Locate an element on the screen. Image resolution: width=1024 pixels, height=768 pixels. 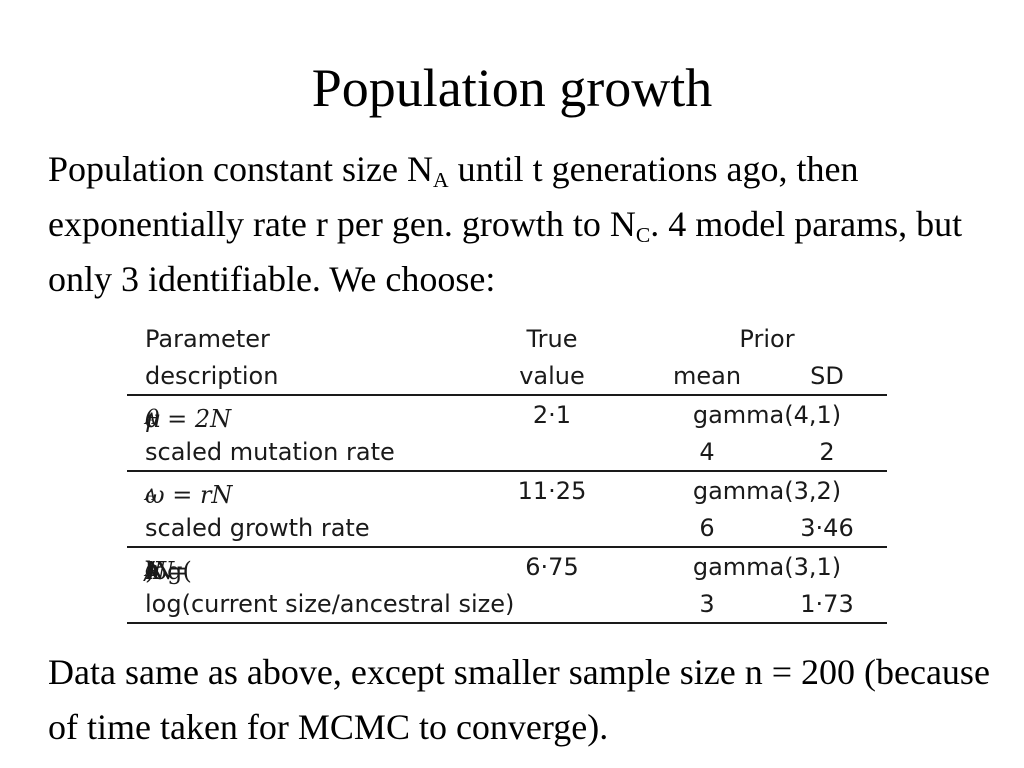
formula-text: ) is located at coordinates (150, 571).